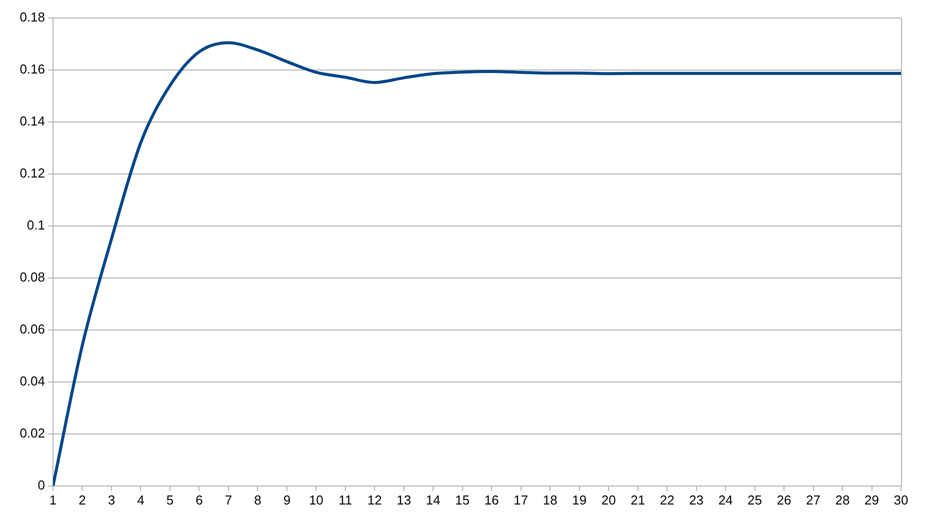 The width and height of the screenshot is (927, 522). I want to click on x-tick-label: 21, so click(638, 500).